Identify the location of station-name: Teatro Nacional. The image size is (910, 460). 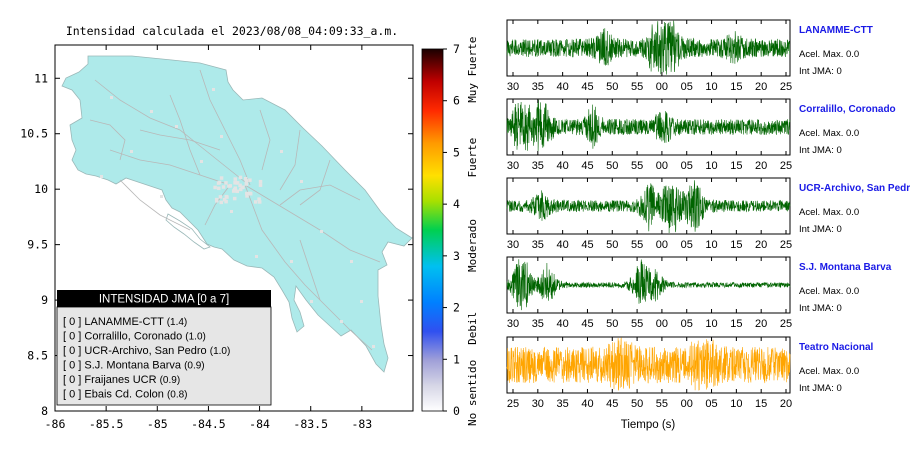
(836, 347).